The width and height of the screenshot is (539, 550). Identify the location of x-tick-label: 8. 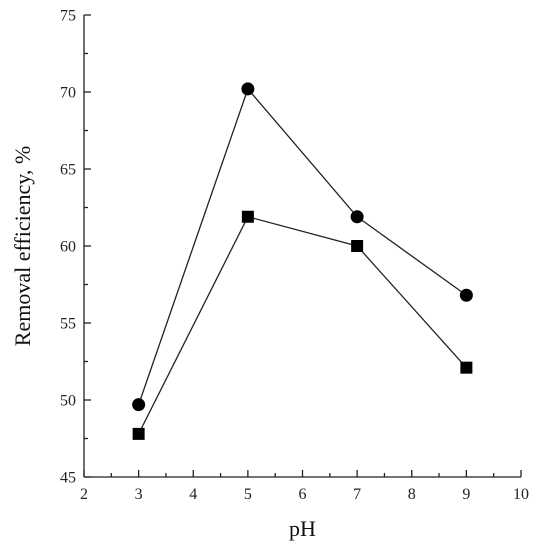
(412, 494).